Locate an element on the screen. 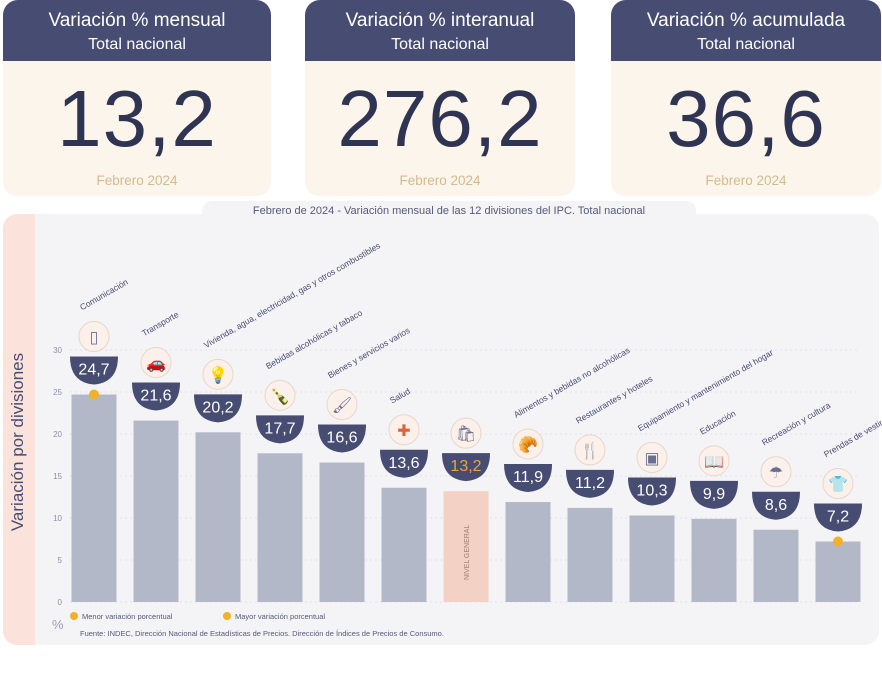 The height and width of the screenshot is (675, 882). data-label: 24,7 is located at coordinates (93, 370).